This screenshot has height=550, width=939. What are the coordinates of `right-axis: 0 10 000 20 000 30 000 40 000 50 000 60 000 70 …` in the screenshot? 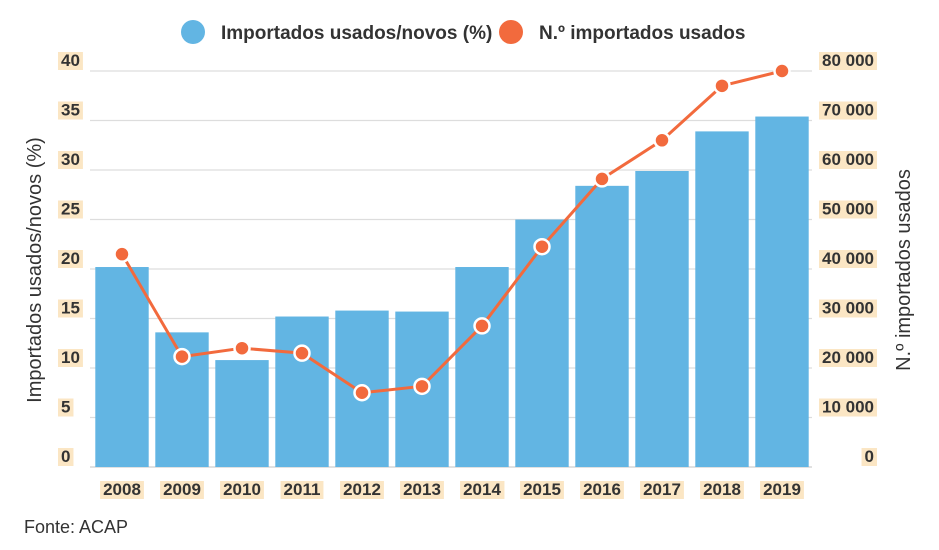 It's located at (848, 258).